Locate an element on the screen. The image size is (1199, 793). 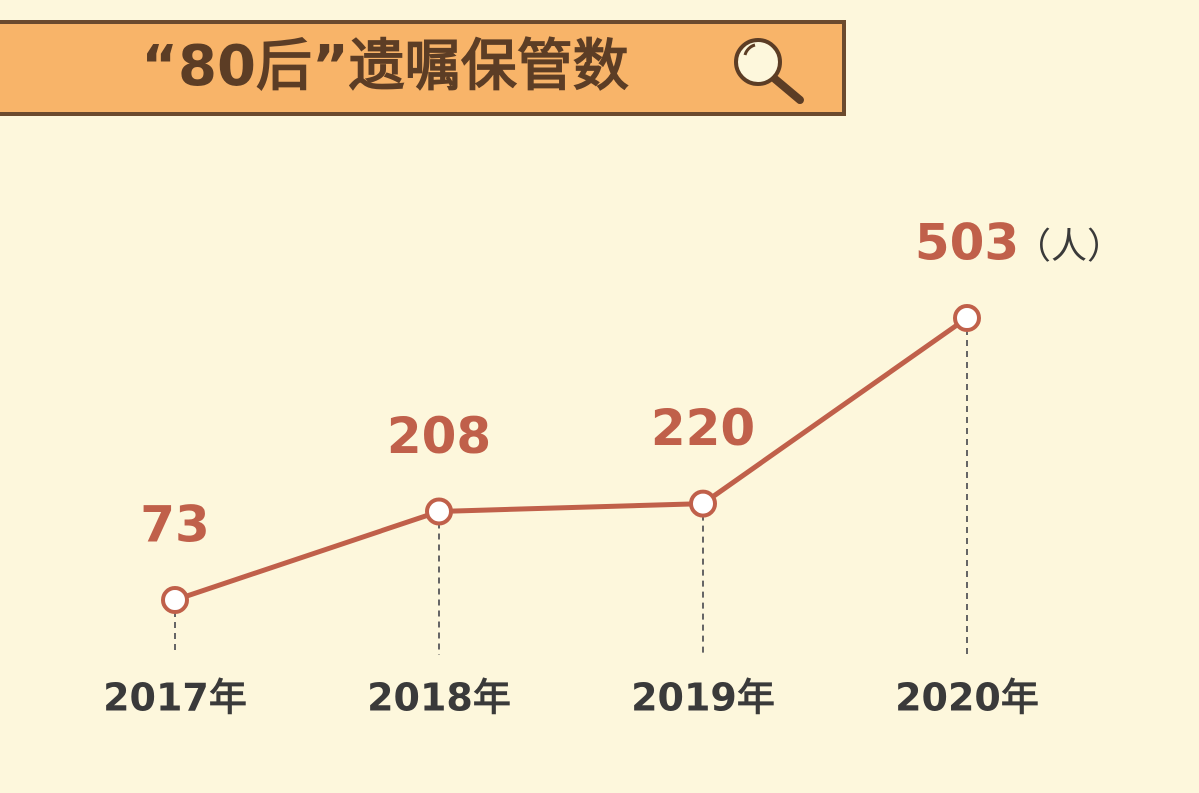
x-tick-label: 2019年 is located at coordinates (703, 698).